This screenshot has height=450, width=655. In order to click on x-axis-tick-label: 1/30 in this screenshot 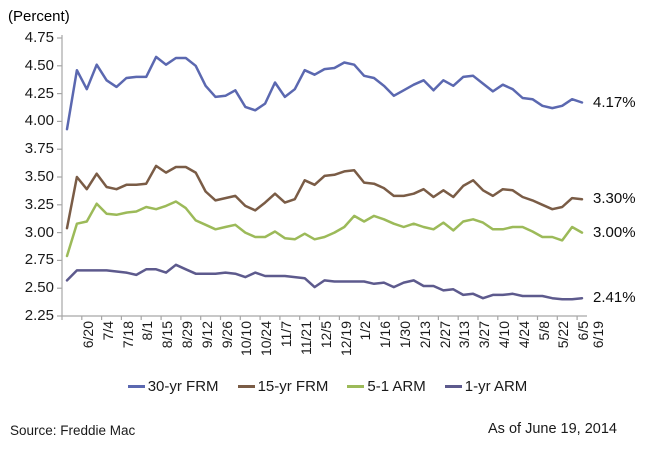, I will do `click(404, 335)`.